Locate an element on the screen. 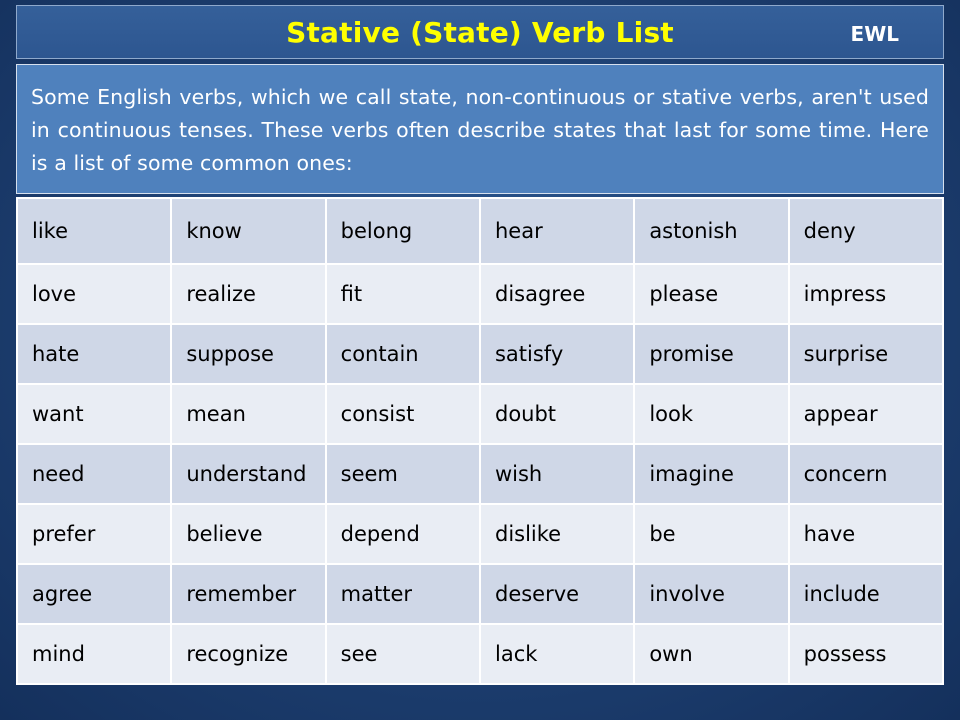 Image resolution: width=960 pixels, height=720 pixels. table-row: mind recognize see lack own possess is located at coordinates (480, 654).